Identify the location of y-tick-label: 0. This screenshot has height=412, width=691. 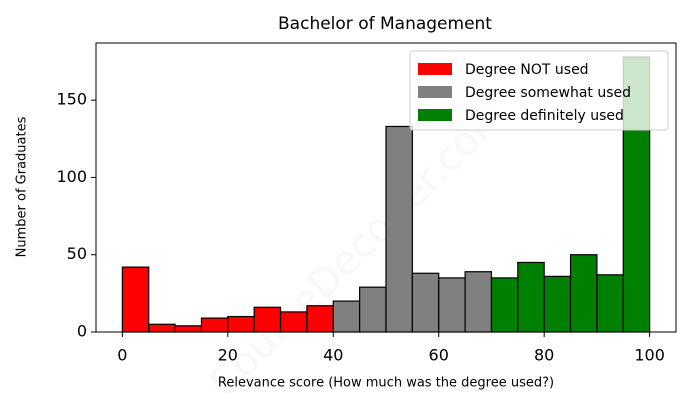
(82, 331).